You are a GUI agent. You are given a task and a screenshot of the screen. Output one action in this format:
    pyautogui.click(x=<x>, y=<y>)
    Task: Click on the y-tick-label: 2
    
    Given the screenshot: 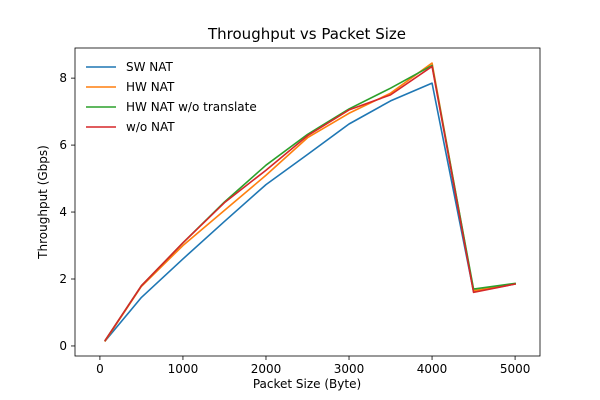 What is the action you would take?
    pyautogui.click(x=63, y=279)
    